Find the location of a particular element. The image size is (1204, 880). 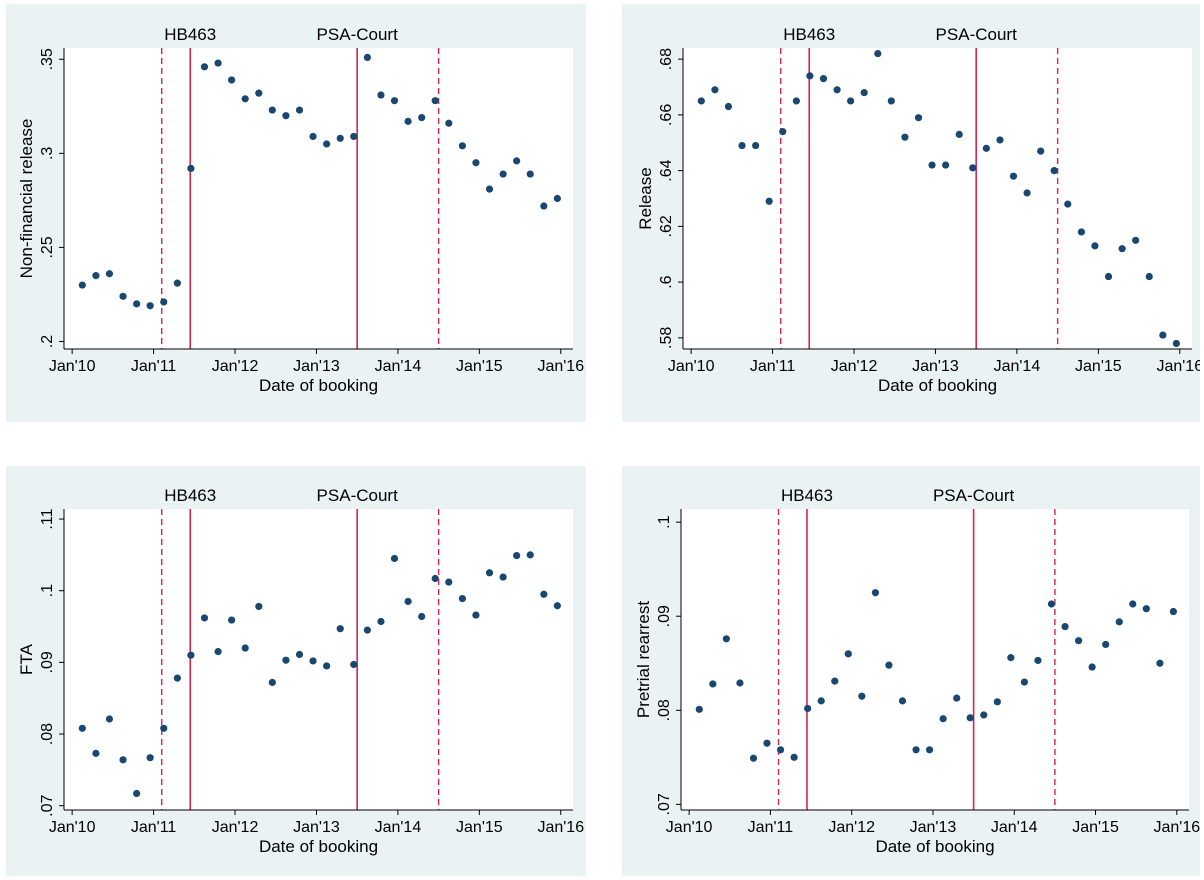

y-tick-label: .64 is located at coordinates (666, 170).